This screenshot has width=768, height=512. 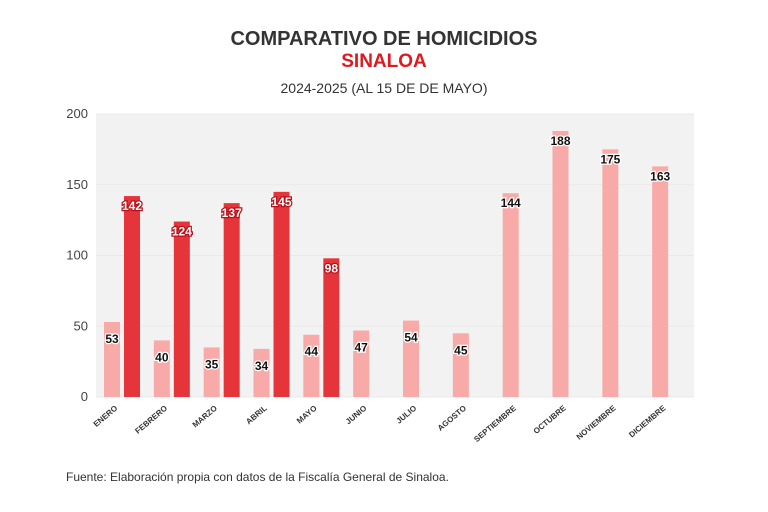 What do you see at coordinates (460, 365) in the screenshot?
I see `bar-2024-agosto` at bounding box center [460, 365].